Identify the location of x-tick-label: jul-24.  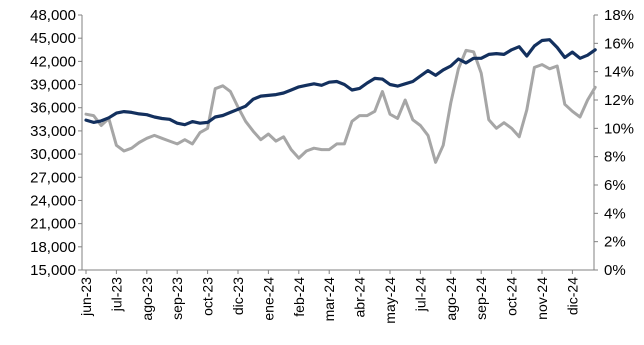
(420, 294).